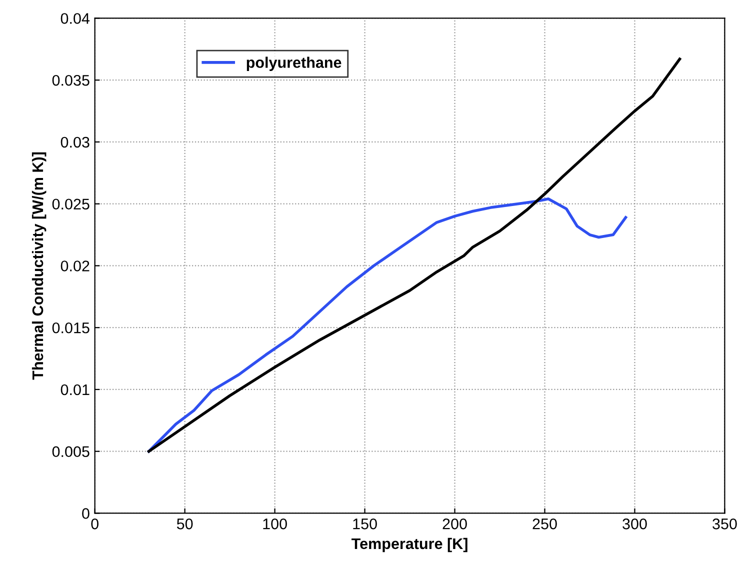 The width and height of the screenshot is (741, 569). Describe the element at coordinates (544, 524) in the screenshot. I see `x-tick-label: 250` at that location.